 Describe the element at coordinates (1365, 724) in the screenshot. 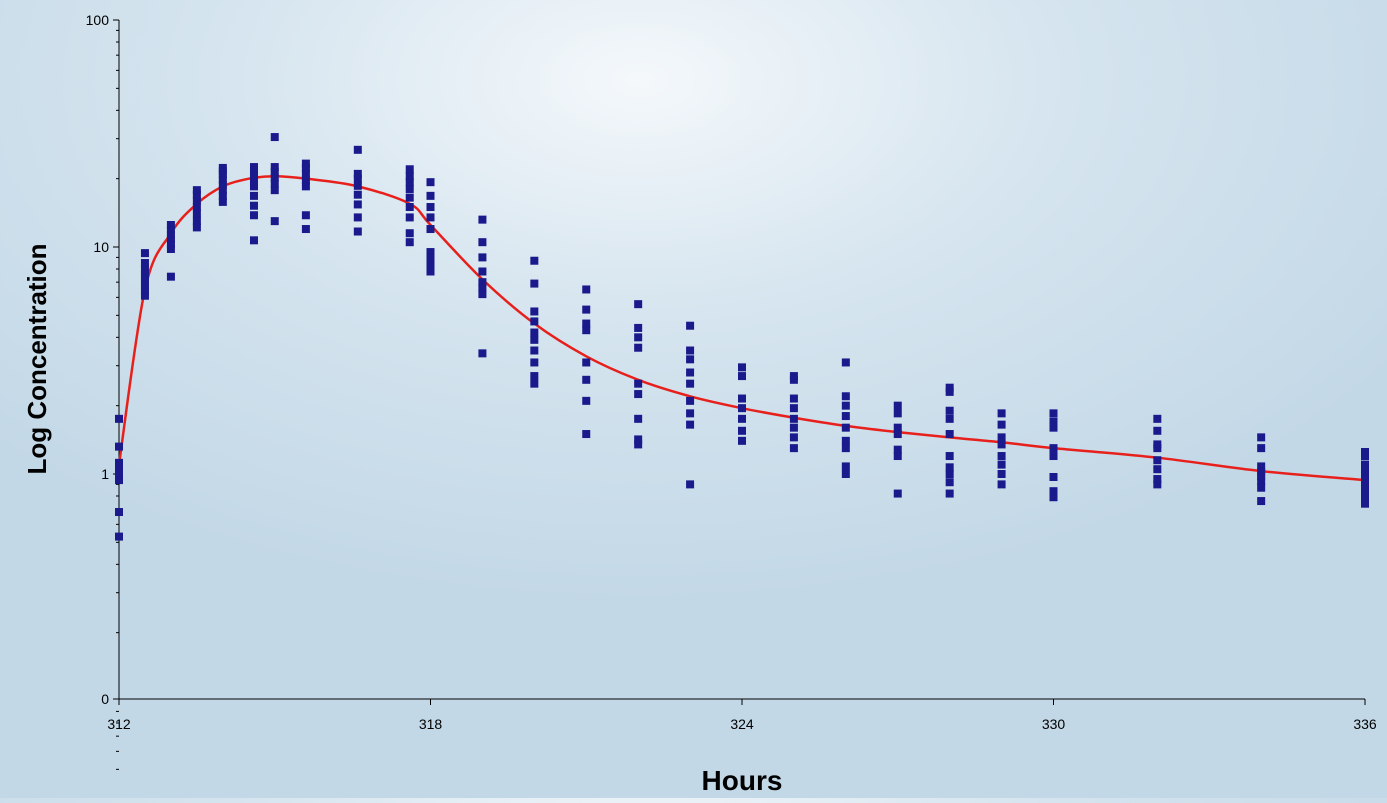

I see `x-tick-label: 336` at that location.